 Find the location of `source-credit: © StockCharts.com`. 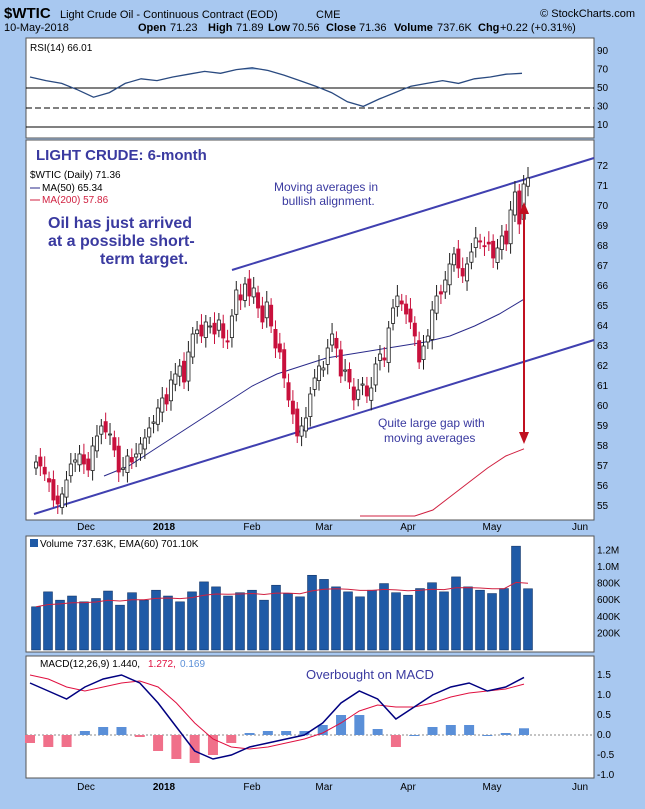

source-credit: © StockCharts.com is located at coordinates (587, 14).